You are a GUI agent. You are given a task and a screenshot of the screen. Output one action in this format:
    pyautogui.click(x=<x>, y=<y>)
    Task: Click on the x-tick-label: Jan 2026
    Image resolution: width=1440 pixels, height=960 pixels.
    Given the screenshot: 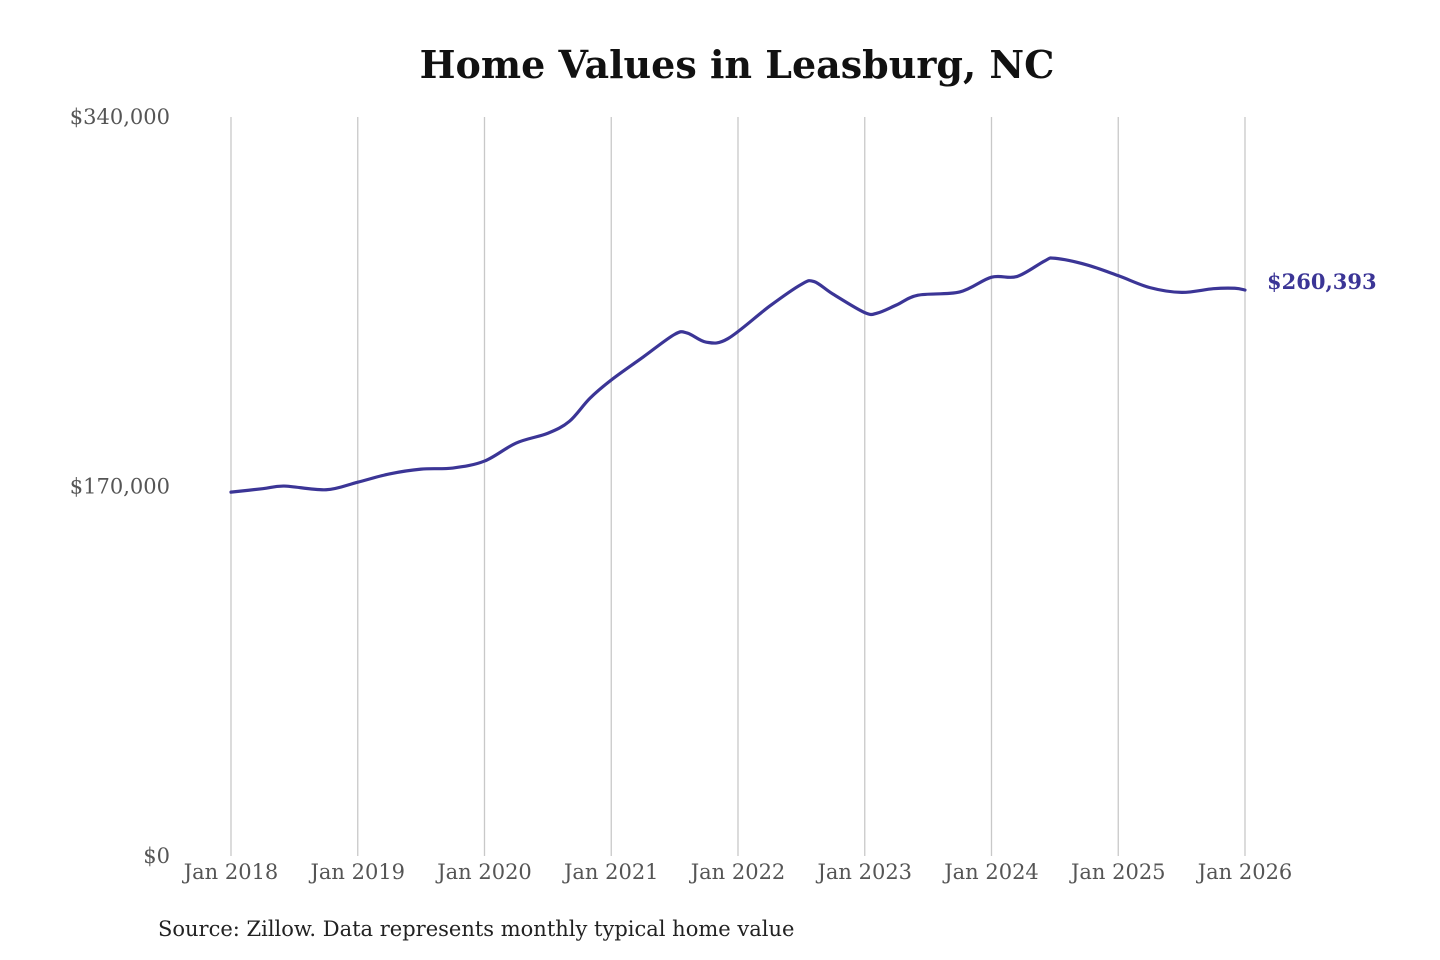 What is the action you would take?
    pyautogui.click(x=1244, y=872)
    